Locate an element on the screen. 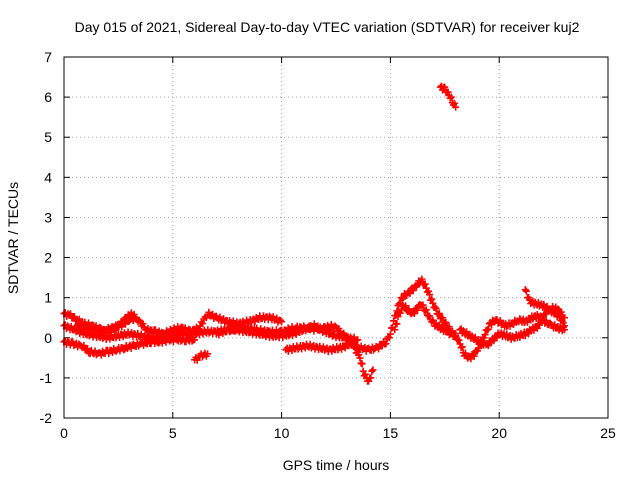  y-tick-label: 6 is located at coordinates (48, 97).